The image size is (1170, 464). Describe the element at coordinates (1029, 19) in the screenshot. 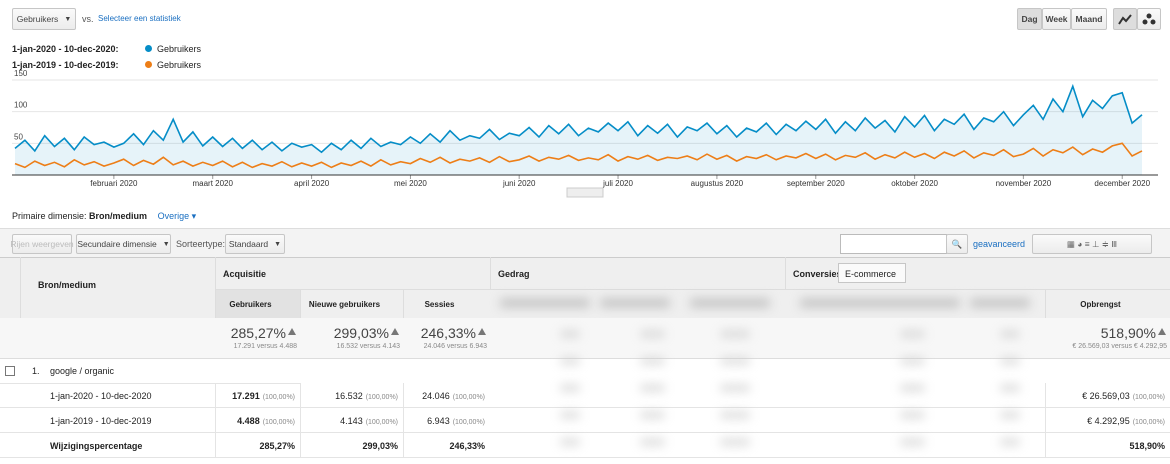

I see `day-button: Dag` at that location.